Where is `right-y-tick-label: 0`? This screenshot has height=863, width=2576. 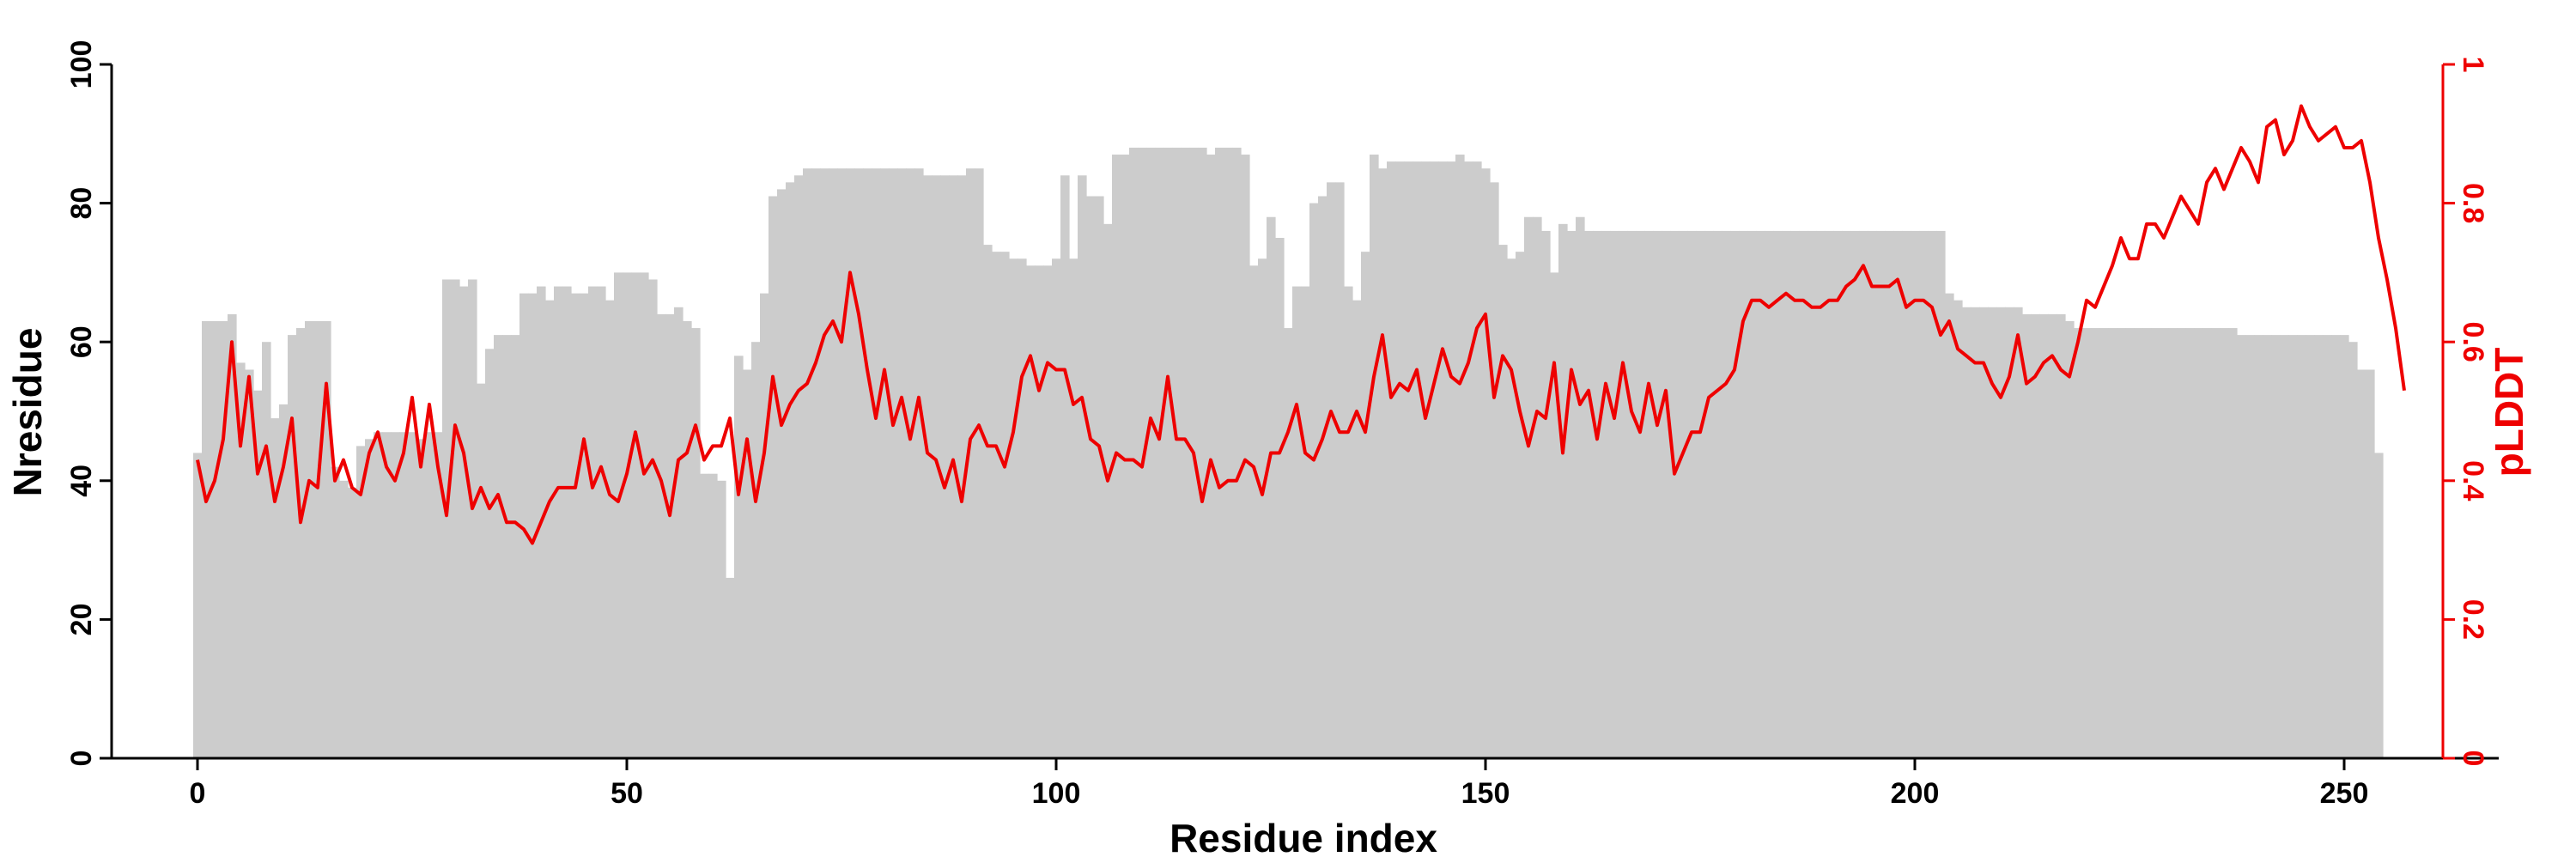
right-y-tick-label: 0 is located at coordinates (2473, 759).